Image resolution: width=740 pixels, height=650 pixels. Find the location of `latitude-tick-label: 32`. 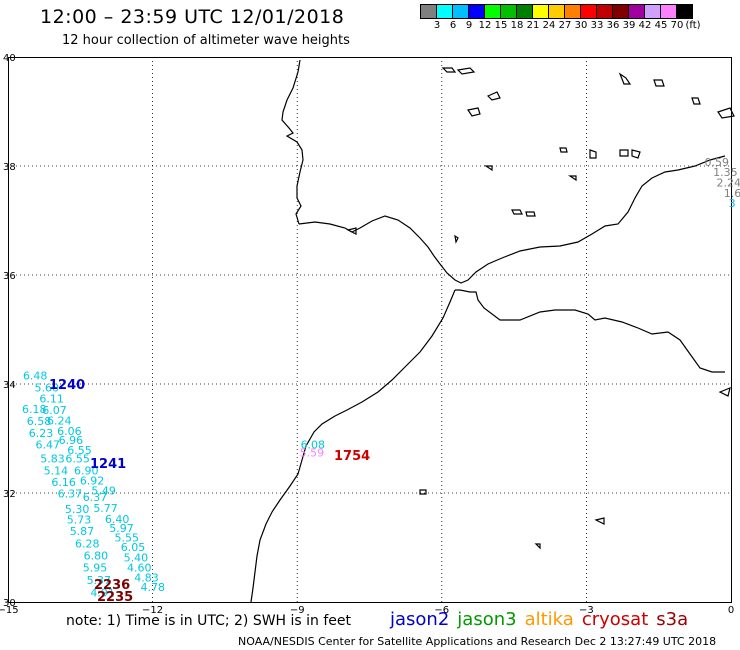

latitude-tick-label: 32 is located at coordinates (9, 494).